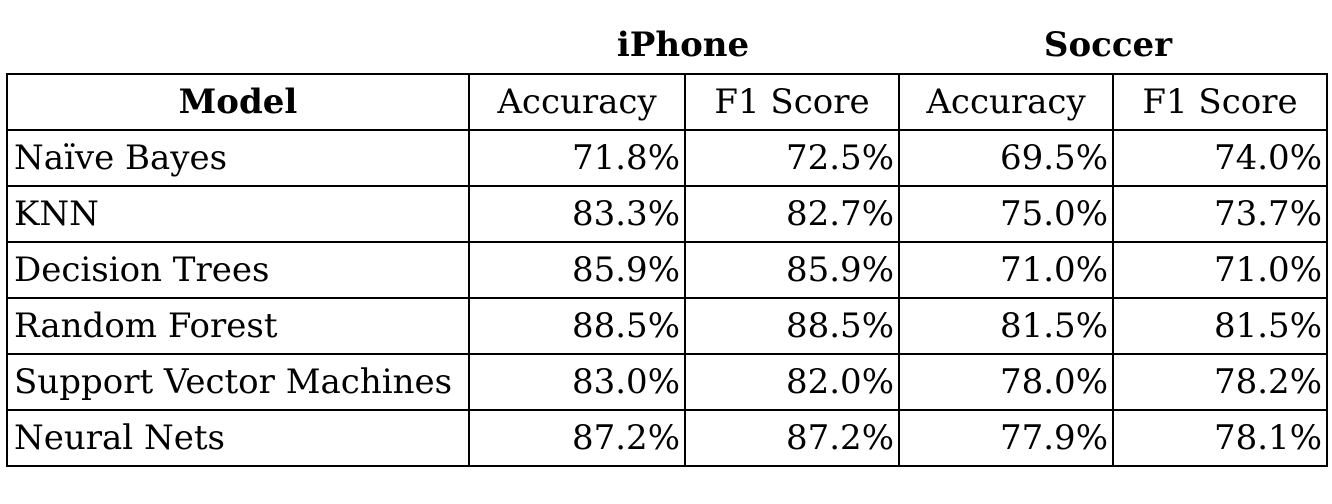 This screenshot has height=504, width=1332. I want to click on model-name-cell: Decision Trees, so click(238, 270).